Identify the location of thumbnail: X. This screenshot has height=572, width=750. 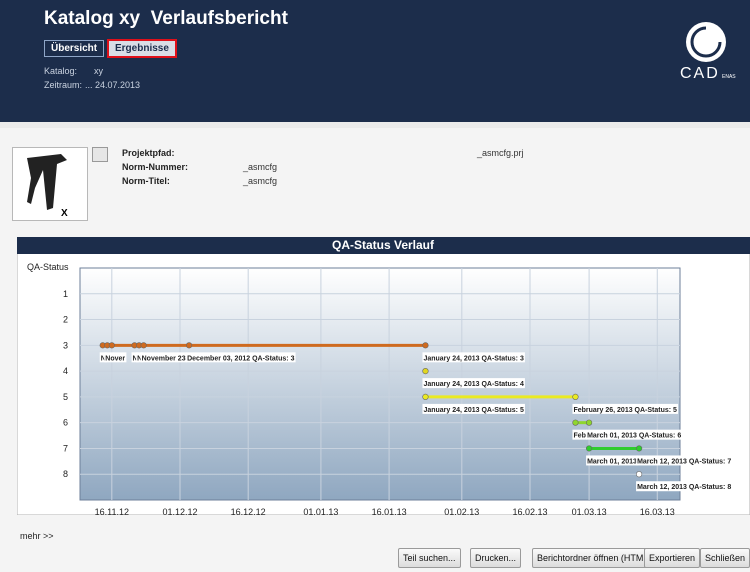
(50, 184).